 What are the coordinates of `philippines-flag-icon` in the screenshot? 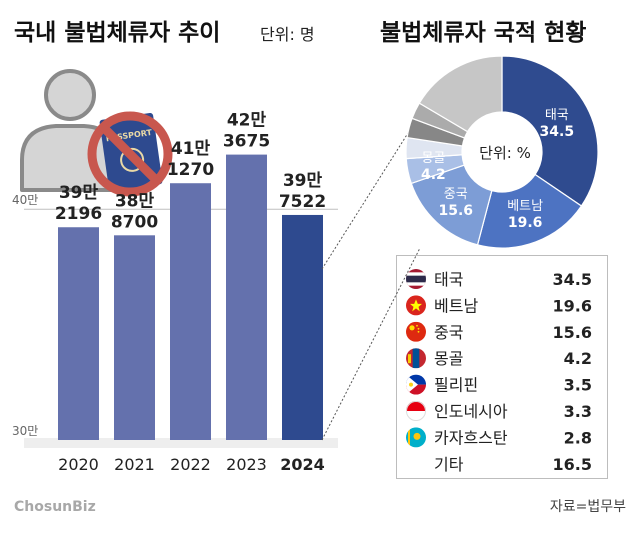 It's located at (416, 384).